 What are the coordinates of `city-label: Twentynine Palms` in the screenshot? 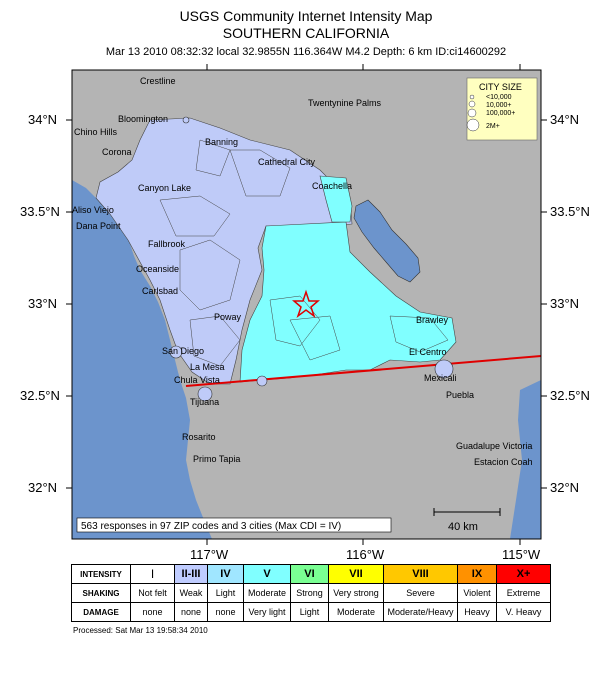 It's located at (345, 103).